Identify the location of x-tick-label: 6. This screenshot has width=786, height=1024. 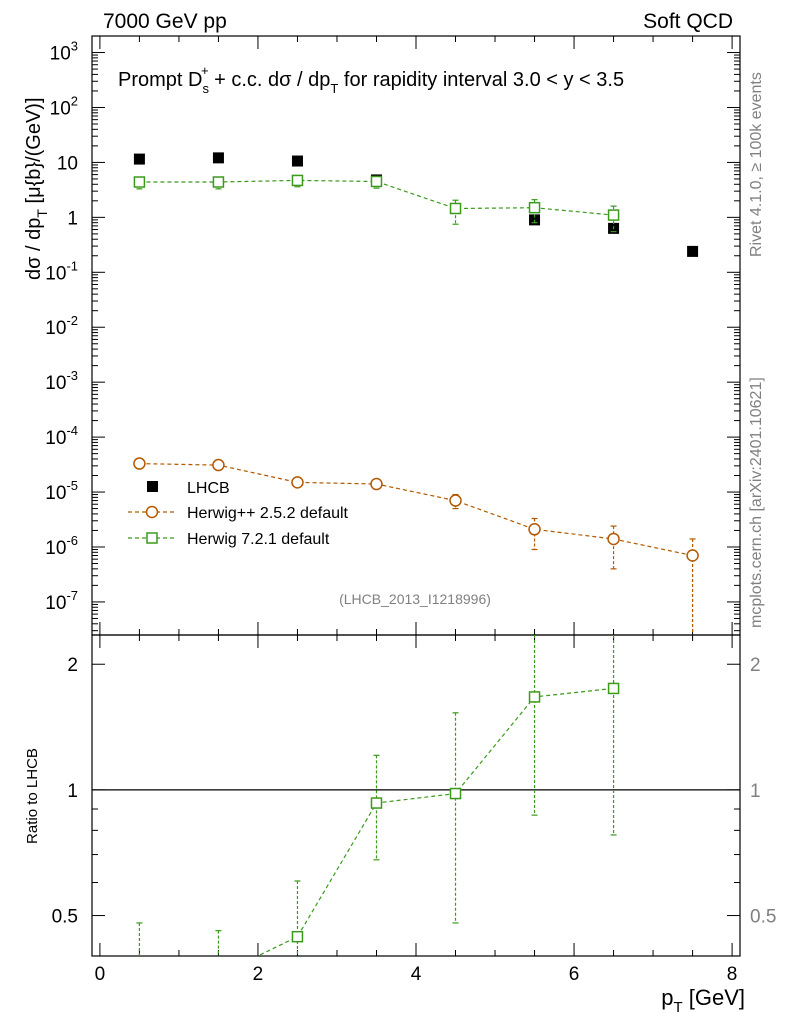
(574, 974).